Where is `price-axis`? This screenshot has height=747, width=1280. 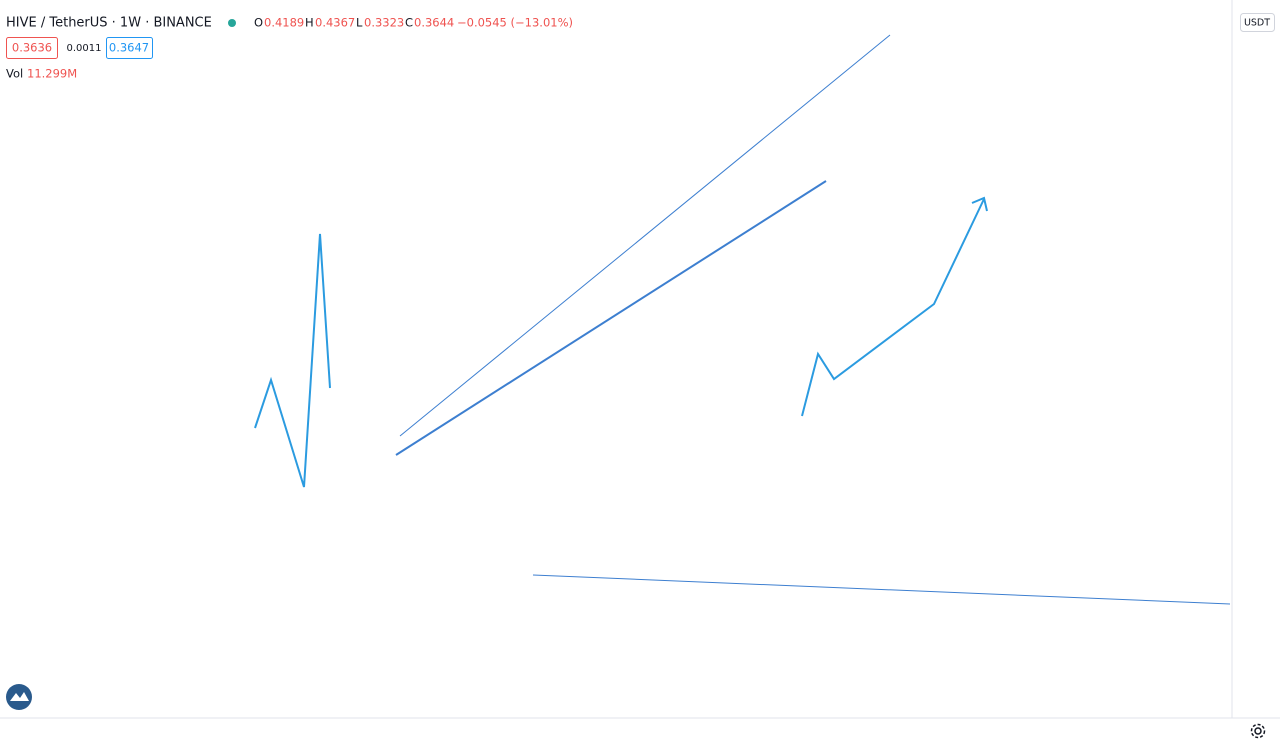 price-axis is located at coordinates (1256, 373).